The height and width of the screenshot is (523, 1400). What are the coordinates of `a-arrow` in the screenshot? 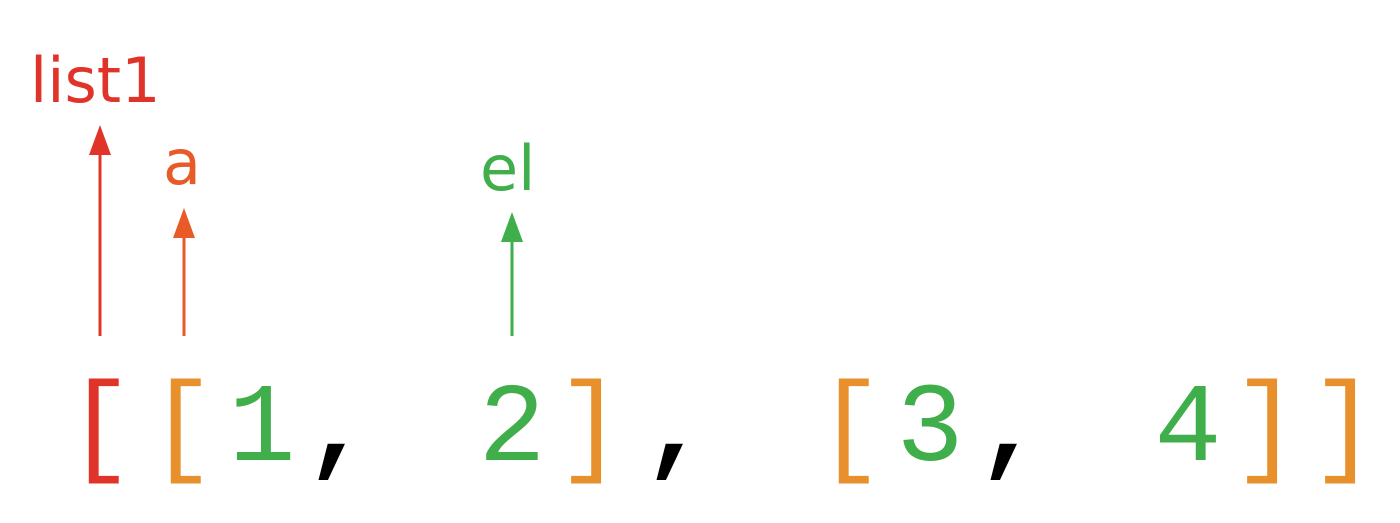 It's located at (184, 272).